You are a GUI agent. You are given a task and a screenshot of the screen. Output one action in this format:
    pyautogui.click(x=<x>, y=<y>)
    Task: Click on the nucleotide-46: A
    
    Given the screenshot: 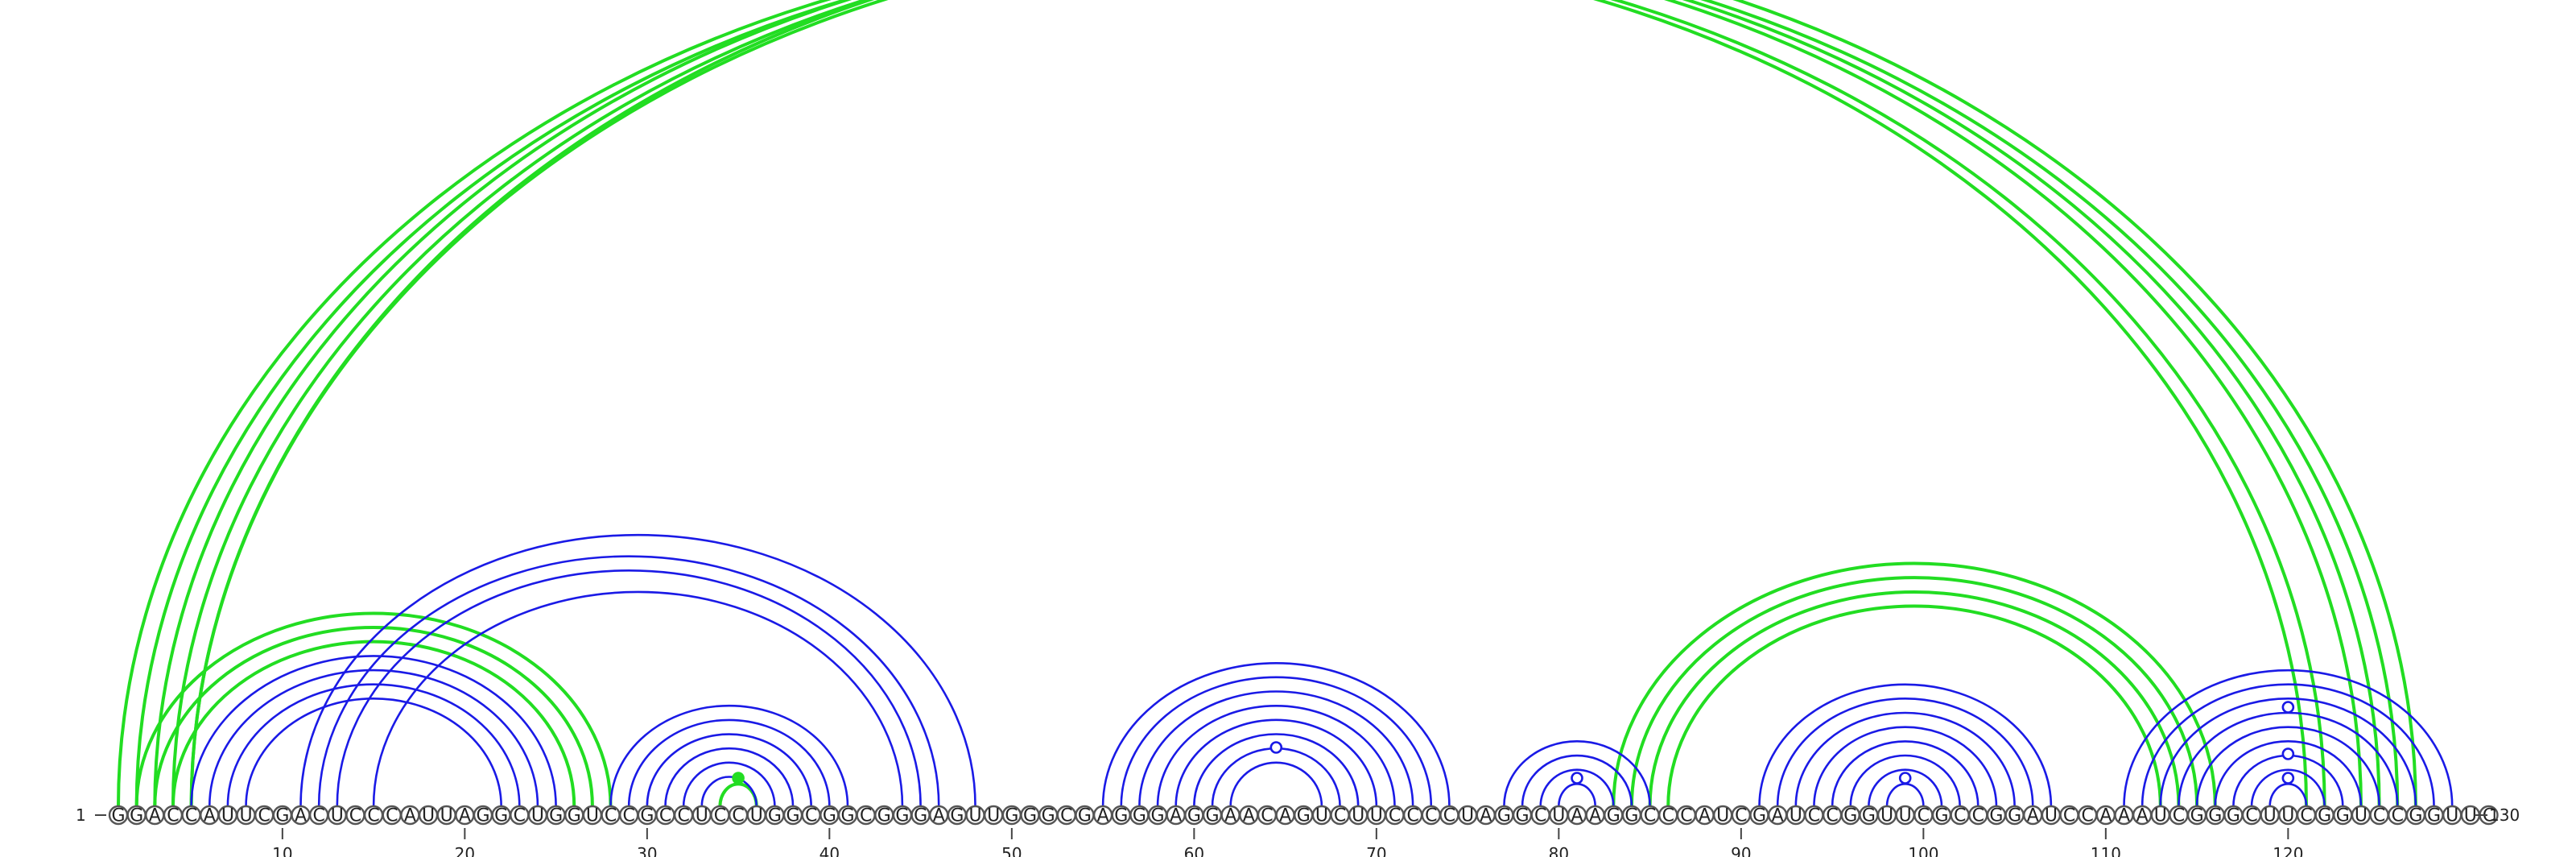 What is the action you would take?
    pyautogui.click(x=939, y=815)
    